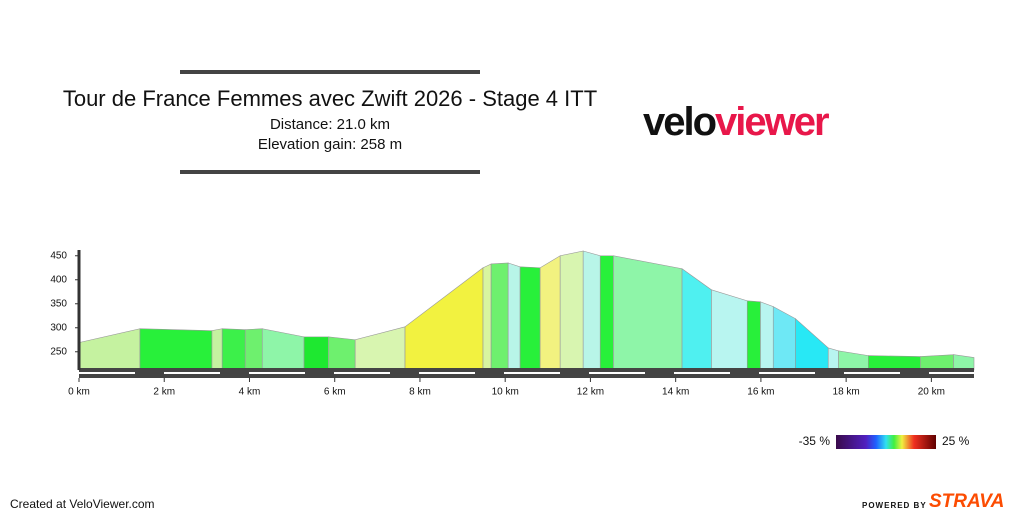 This screenshot has height=519, width=1024. Describe the element at coordinates (82, 504) in the screenshot. I see `footer-left: Created at VeloViewer.com` at that location.